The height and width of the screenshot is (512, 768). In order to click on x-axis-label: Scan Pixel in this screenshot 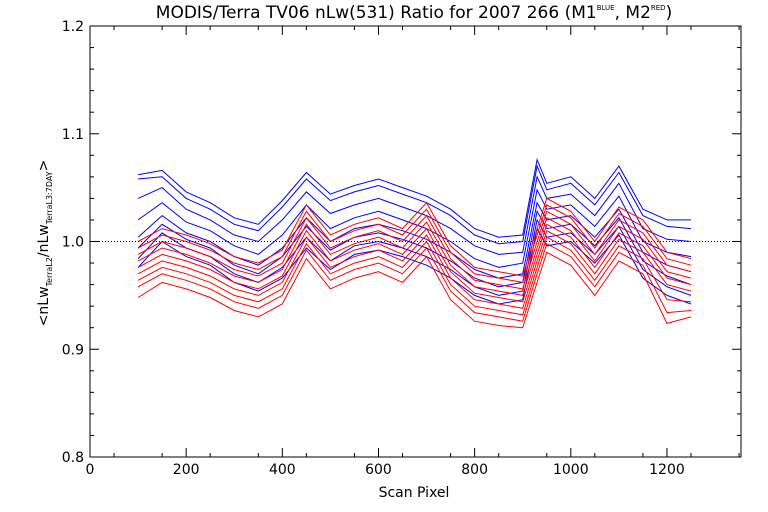, I will do `click(414, 493)`.